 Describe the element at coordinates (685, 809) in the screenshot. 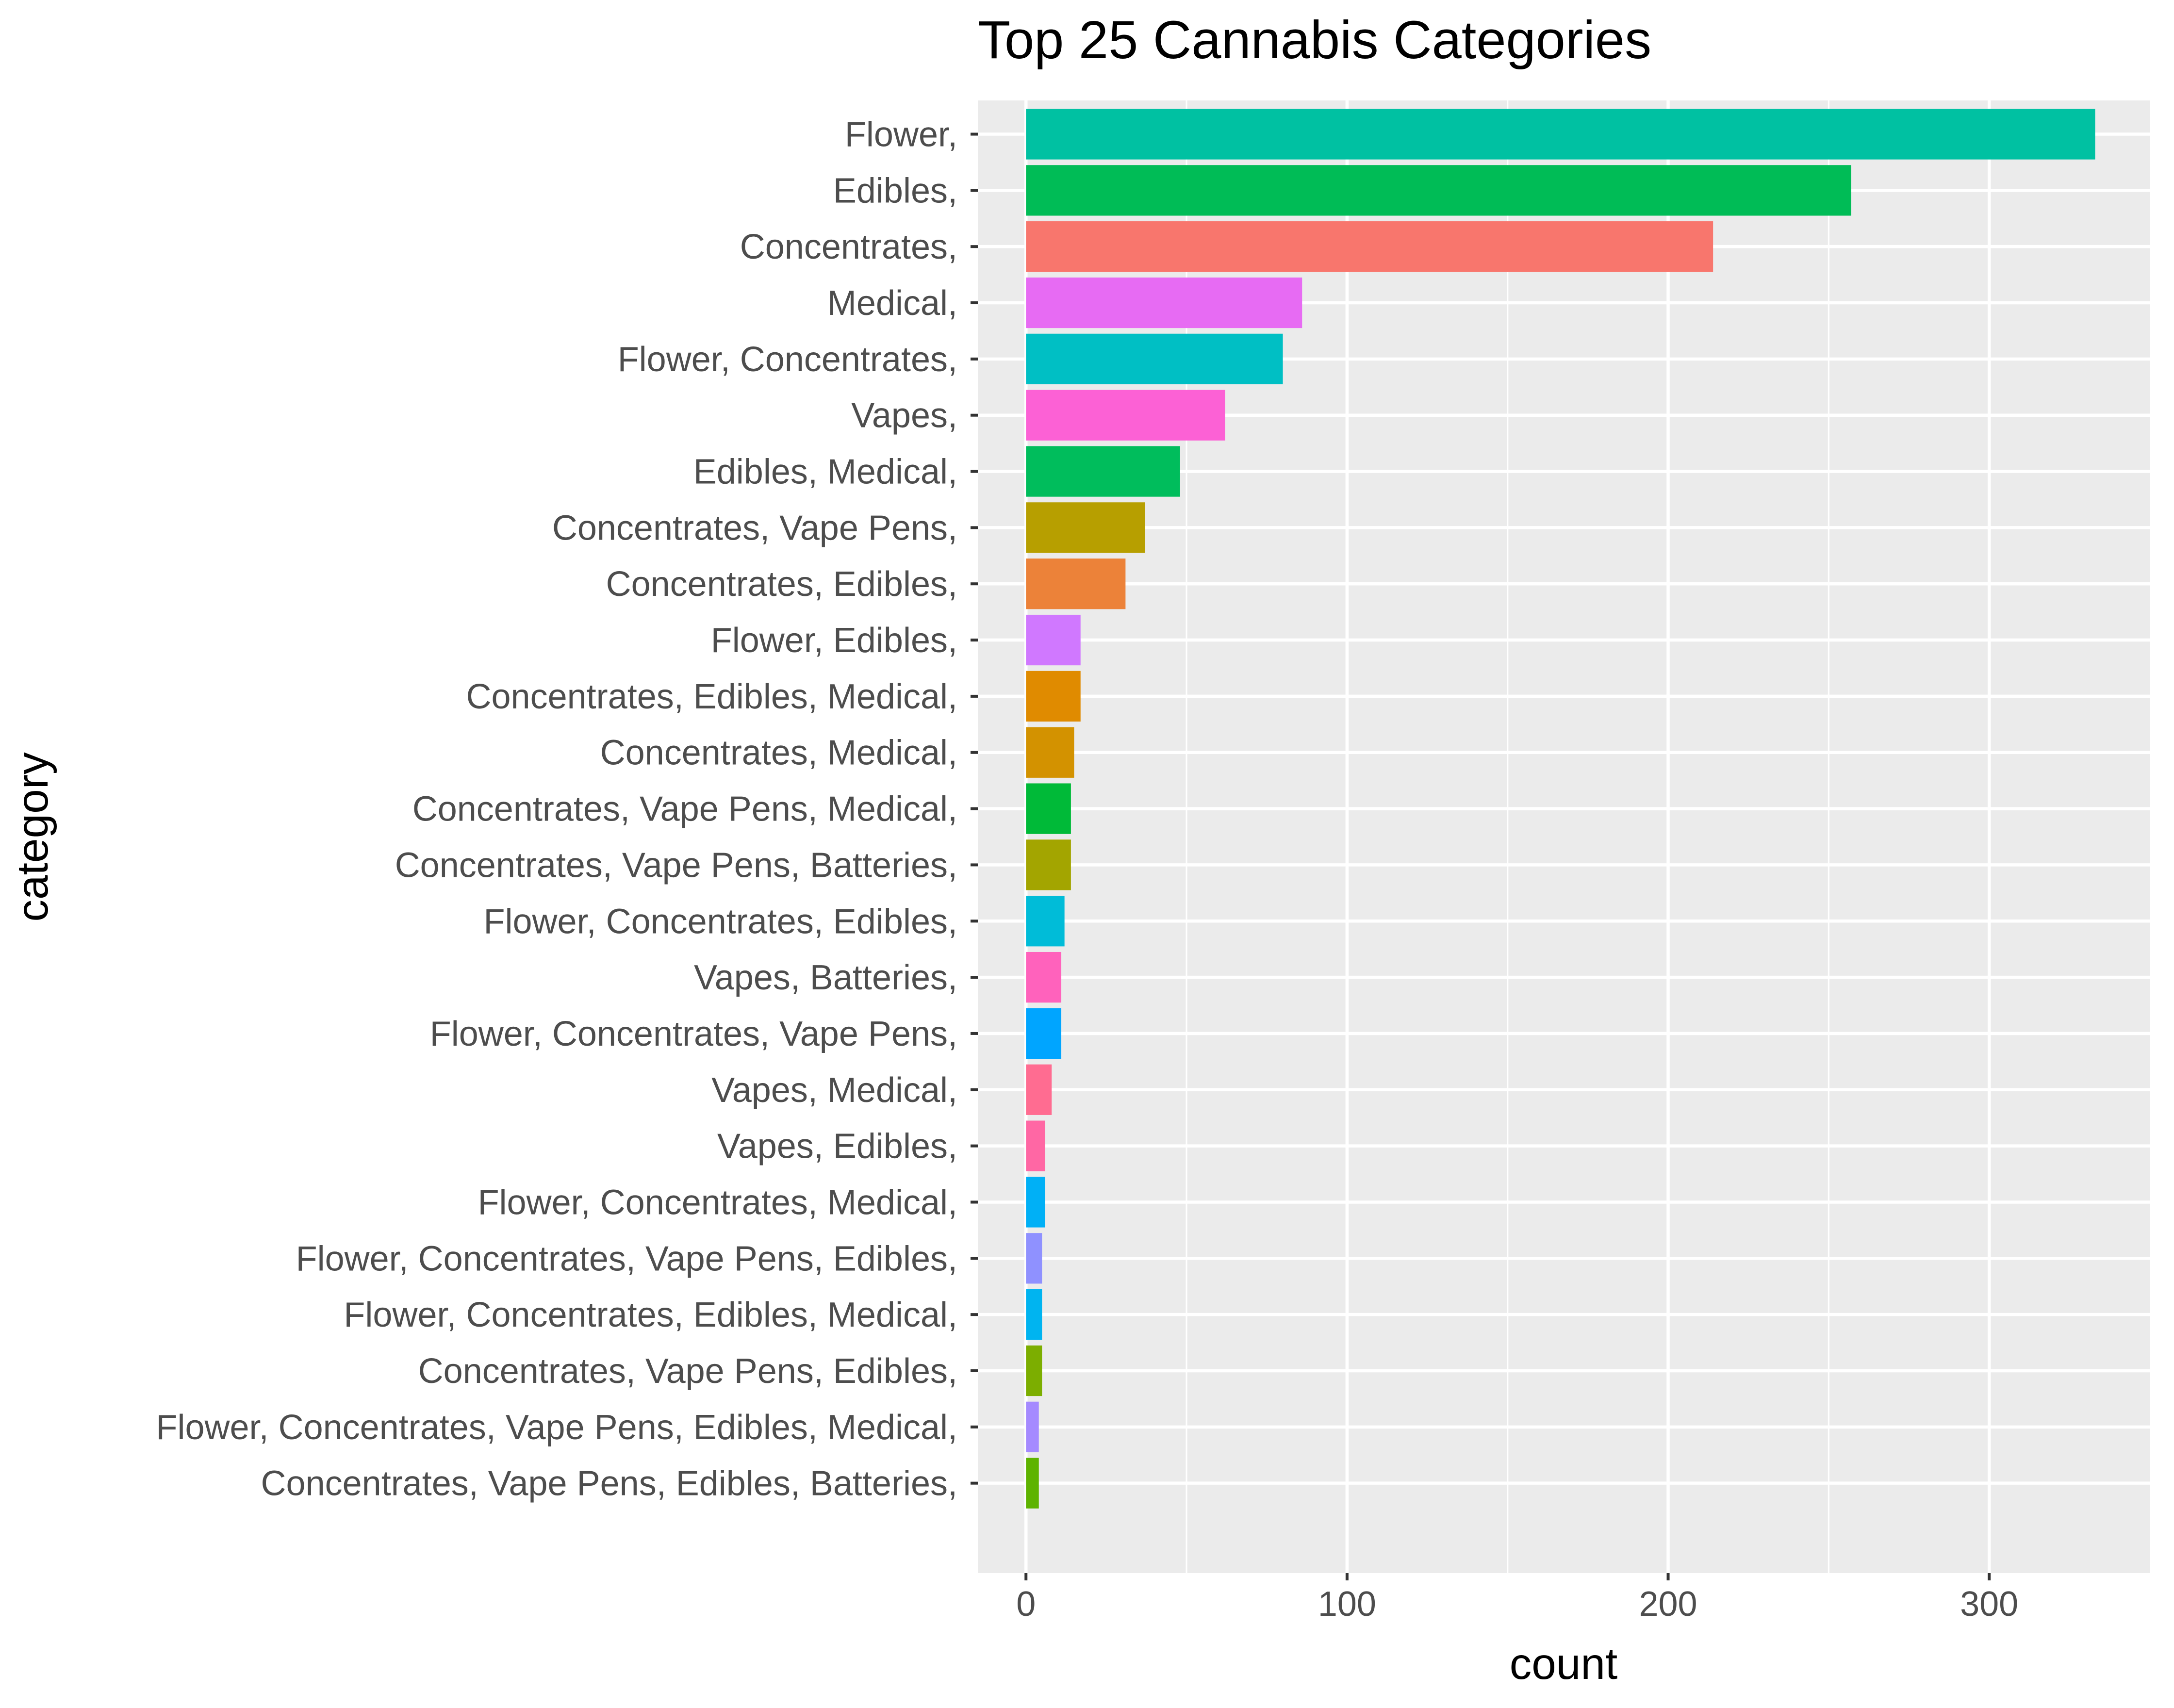

I see `y-tick-label: Concentrates, Vape Pens, Medical,` at that location.